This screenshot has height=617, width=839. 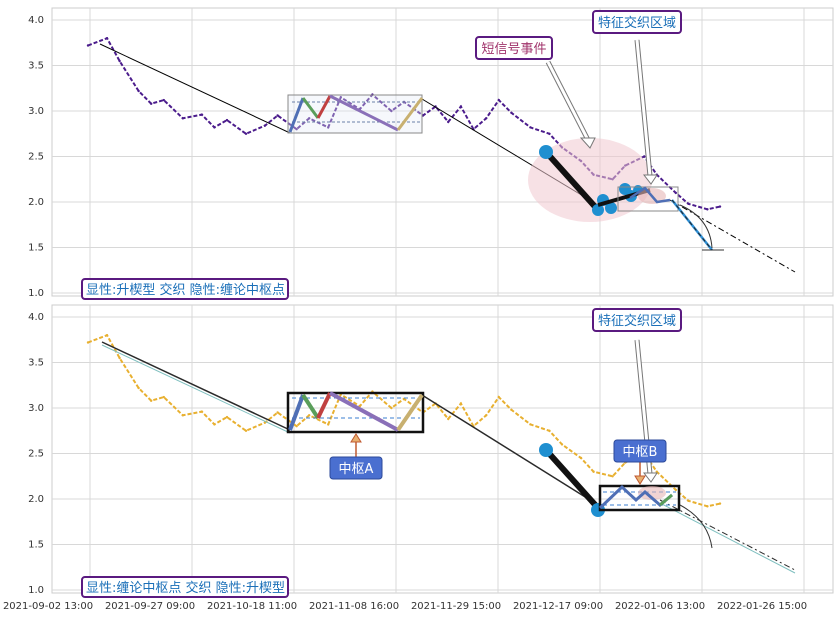 I want to click on x-tick-0: 2021-09-02 13:00, so click(x=48, y=606).